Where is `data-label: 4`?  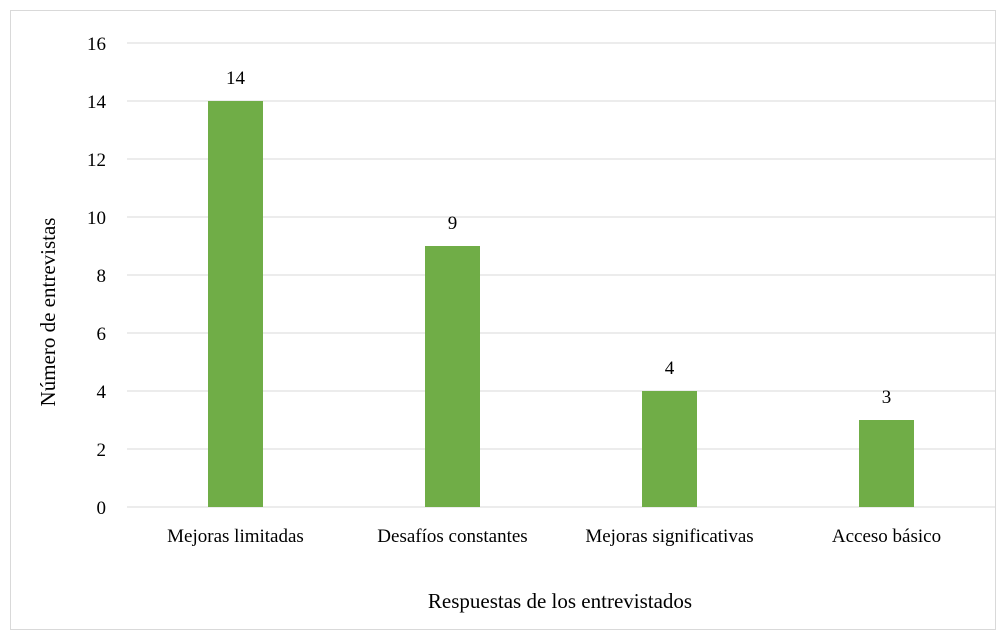
data-label: 4 is located at coordinates (670, 368).